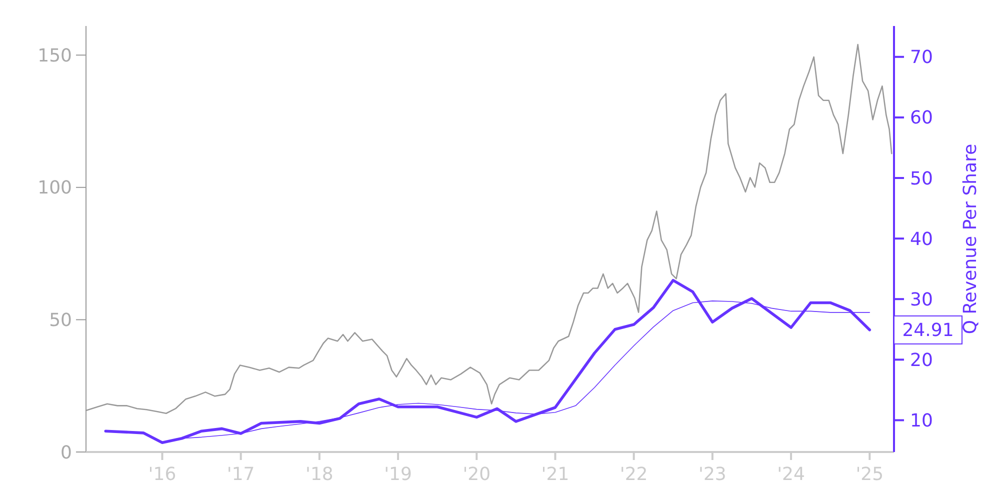 The width and height of the screenshot is (1000, 500). I want to click on y2-axis-title: Q Revenue Per Share, so click(970, 239).